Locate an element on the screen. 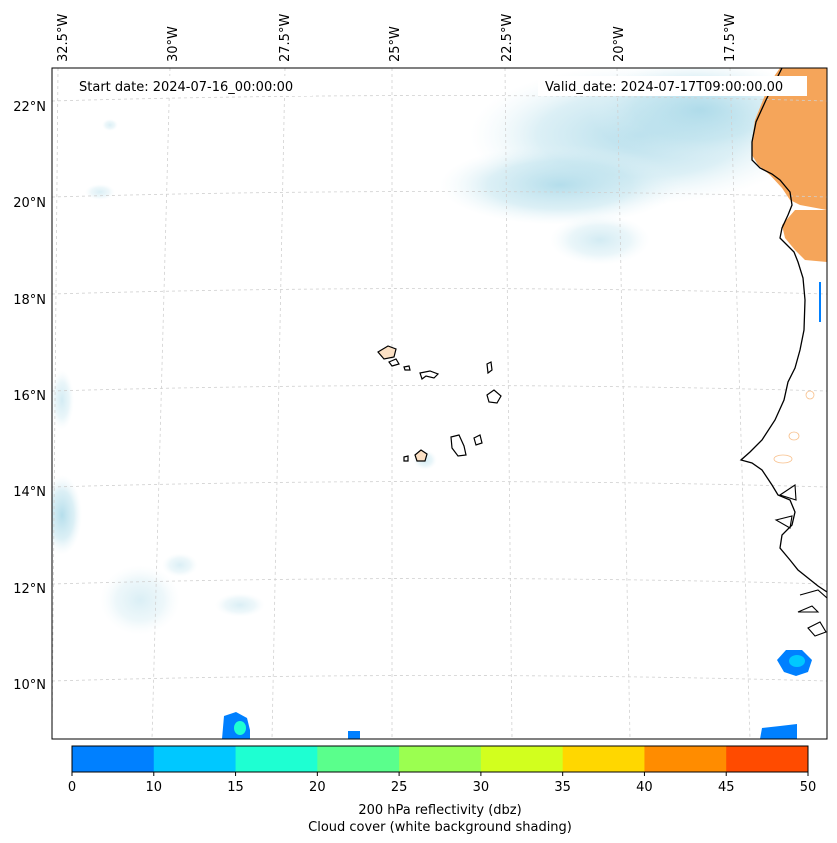 The image size is (837, 843). lat-label: 14°N is located at coordinates (29, 492).